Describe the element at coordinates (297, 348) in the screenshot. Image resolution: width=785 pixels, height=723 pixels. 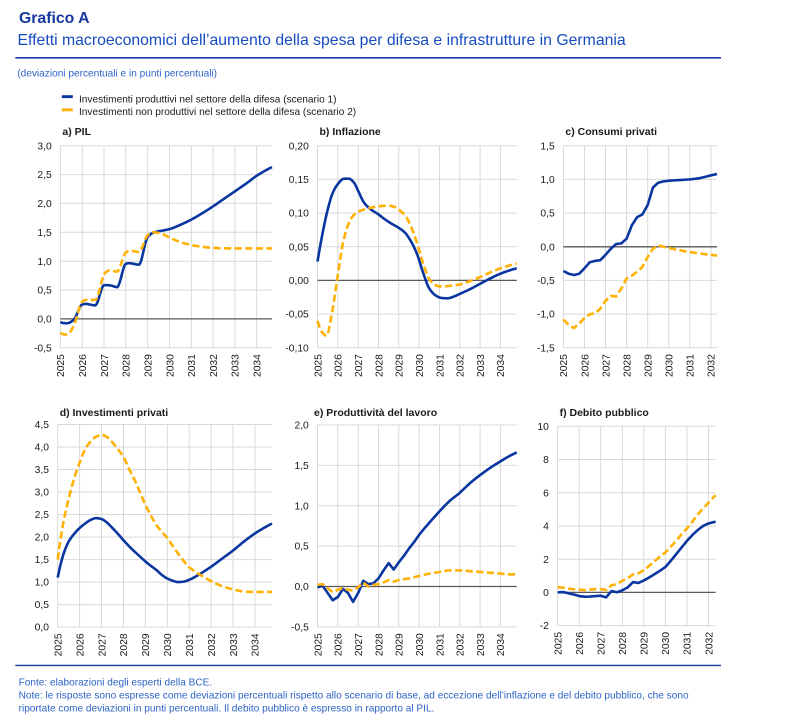
I see `svg-text: -0,10` at that location.